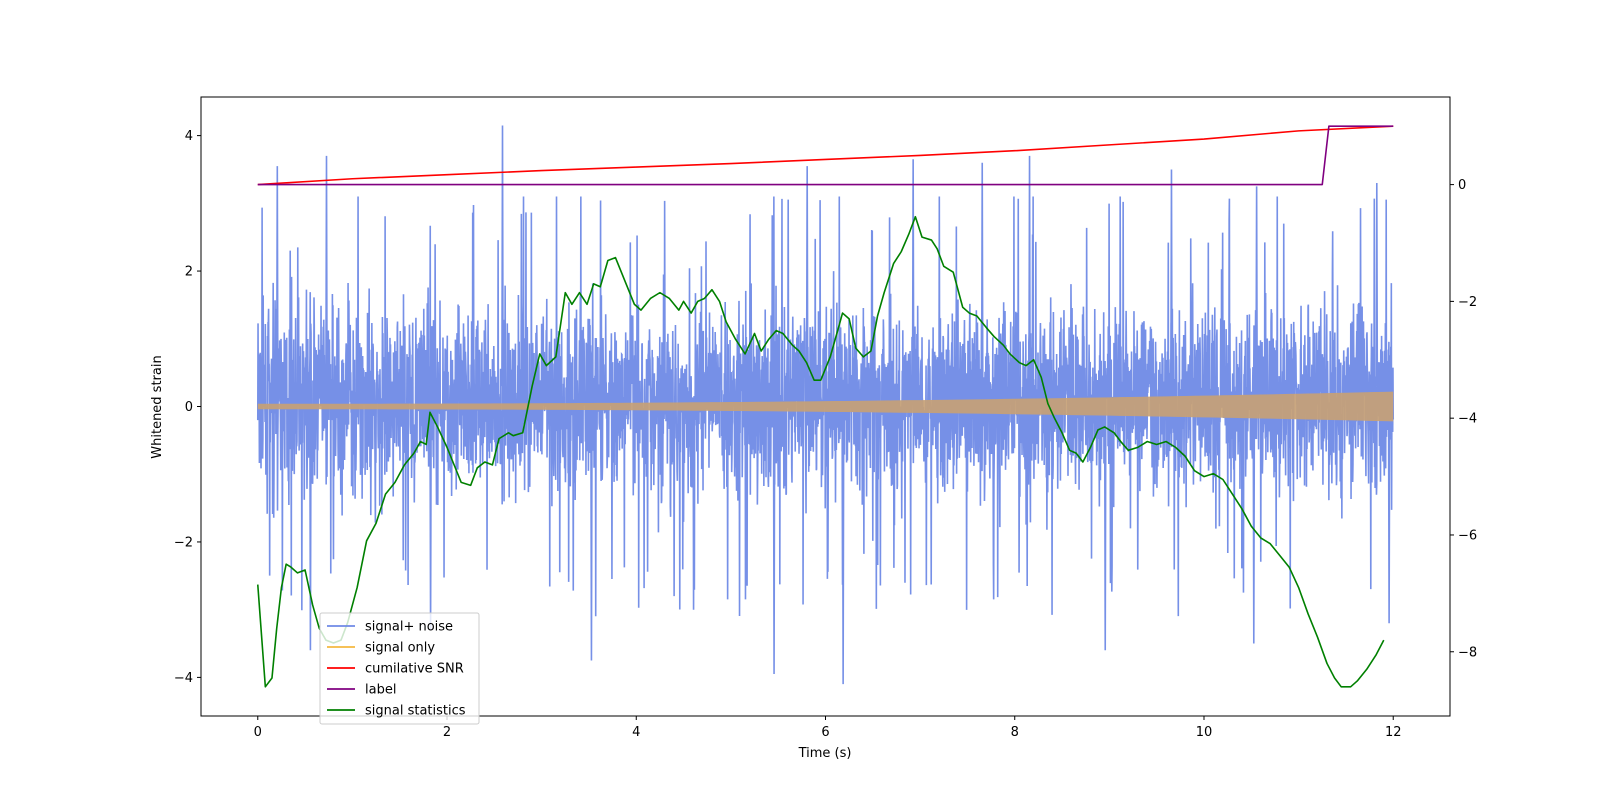  What do you see at coordinates (636, 732) in the screenshot?
I see `x-tick-label: 4` at bounding box center [636, 732].